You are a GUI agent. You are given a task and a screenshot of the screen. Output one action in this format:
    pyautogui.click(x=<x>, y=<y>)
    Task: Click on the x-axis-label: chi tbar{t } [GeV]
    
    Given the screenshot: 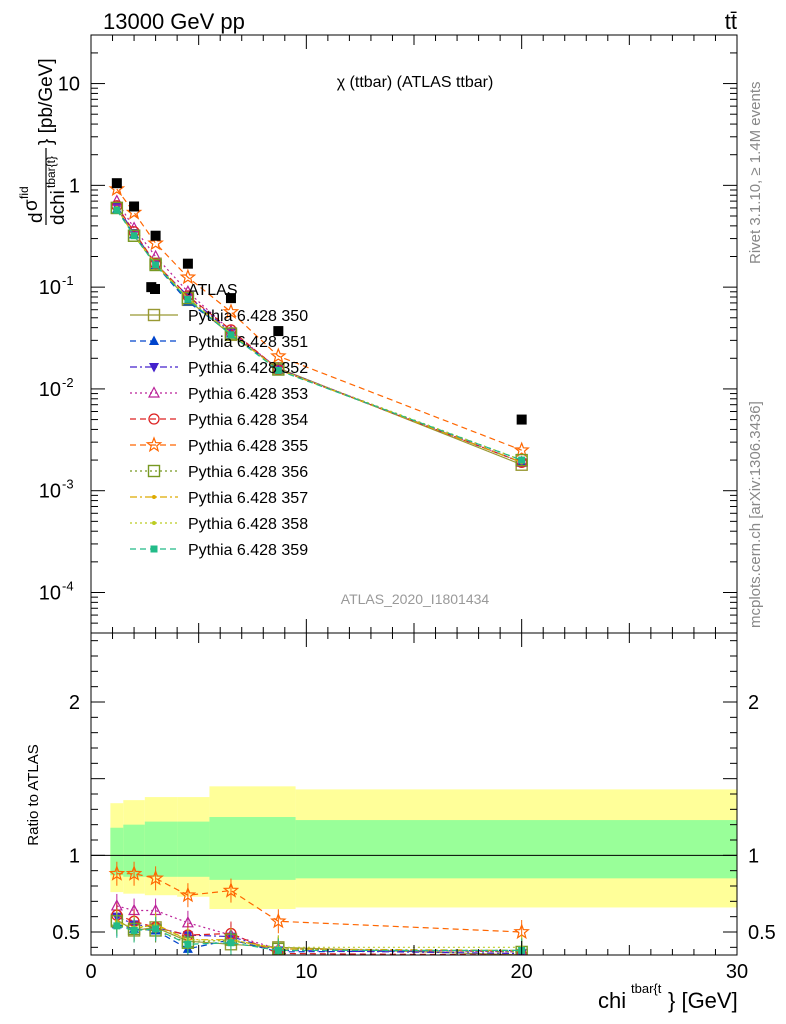 What is the action you would take?
    pyautogui.click(x=668, y=997)
    